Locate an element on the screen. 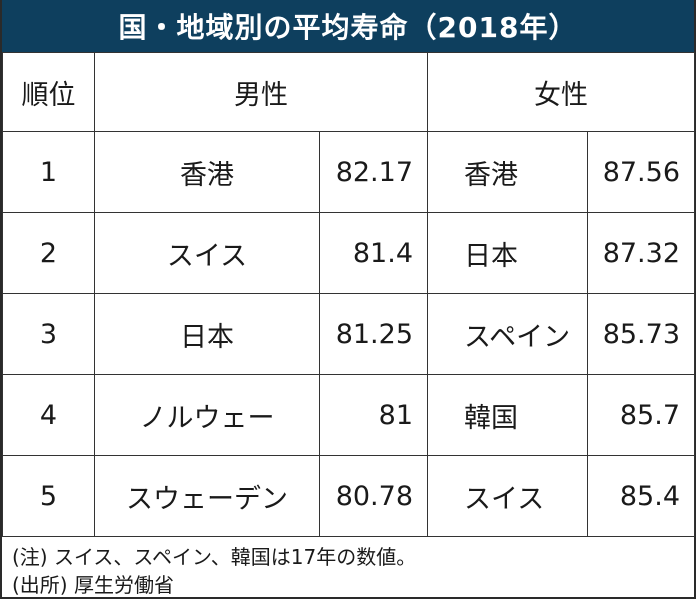 The height and width of the screenshot is (599, 696). male-country-cell: ノルウェー is located at coordinates (207, 415).